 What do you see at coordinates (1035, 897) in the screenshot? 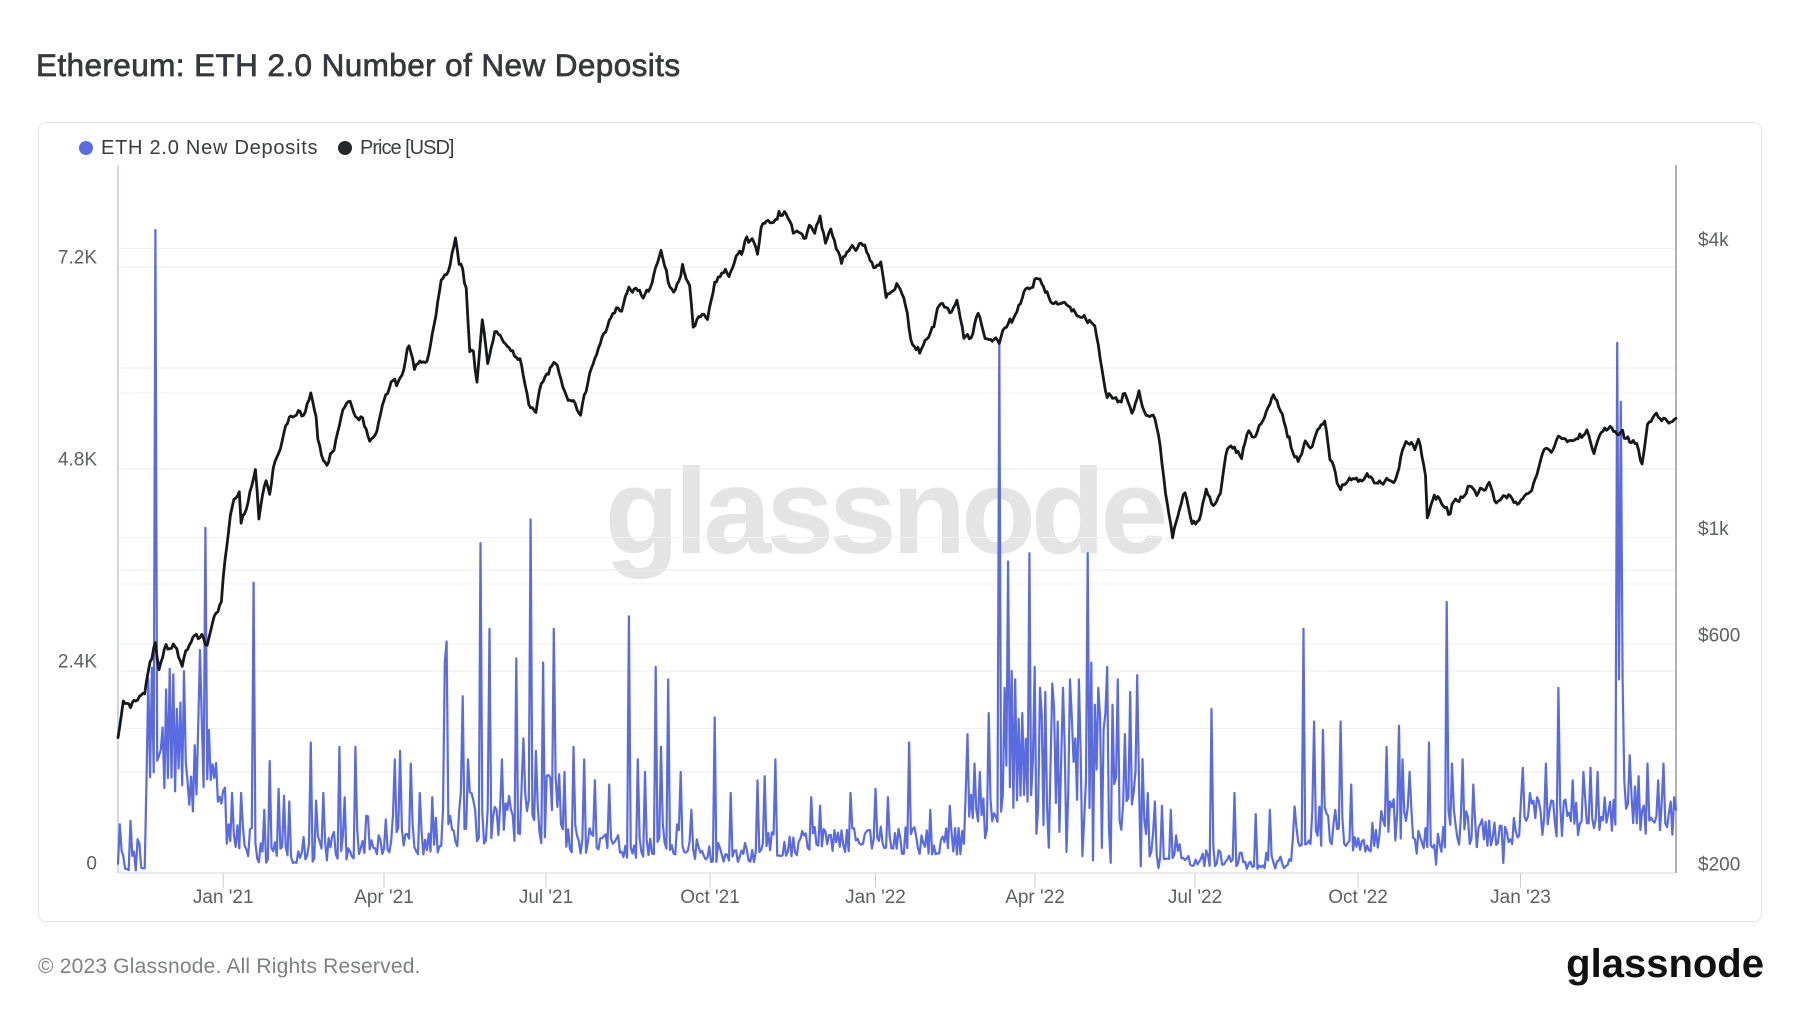
I see `svg-text: Apr '22` at bounding box center [1035, 897].